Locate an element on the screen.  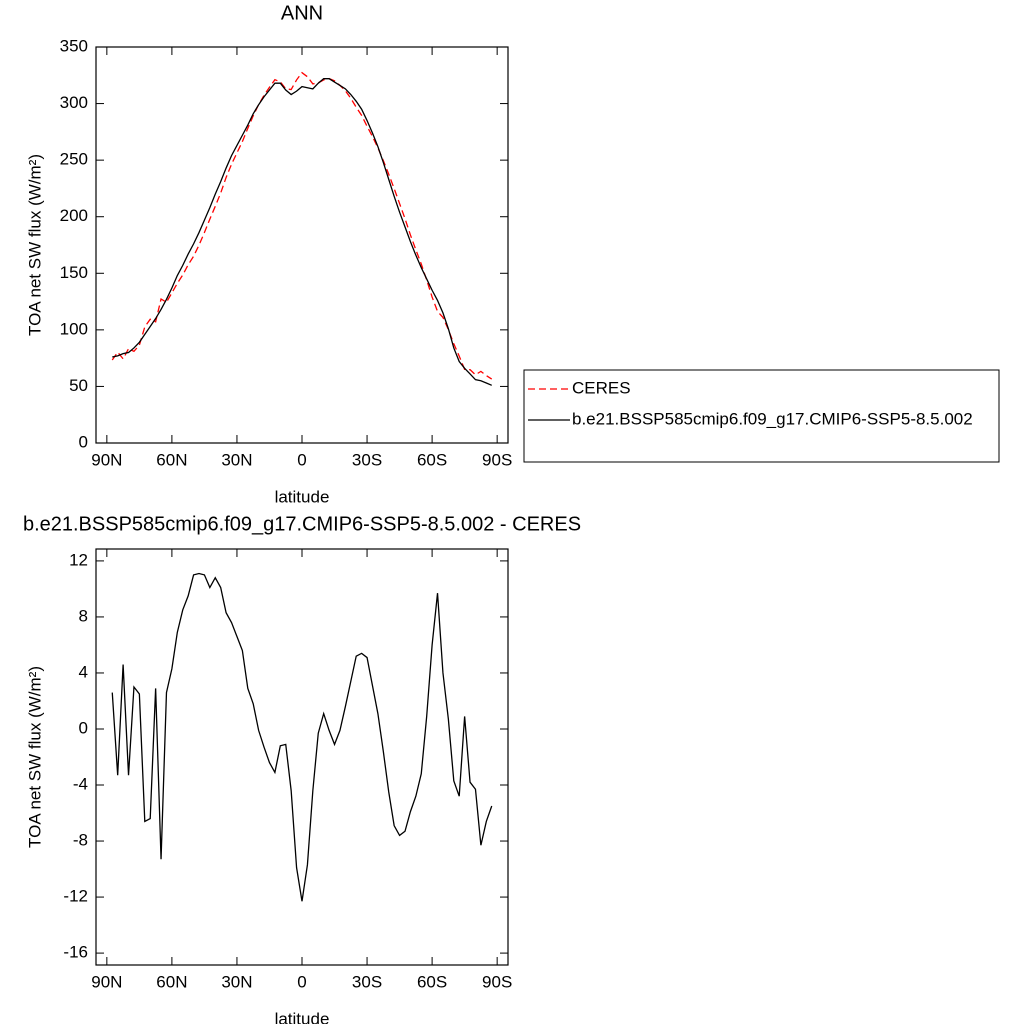
y-tick-label: 4 is located at coordinates (83, 671).